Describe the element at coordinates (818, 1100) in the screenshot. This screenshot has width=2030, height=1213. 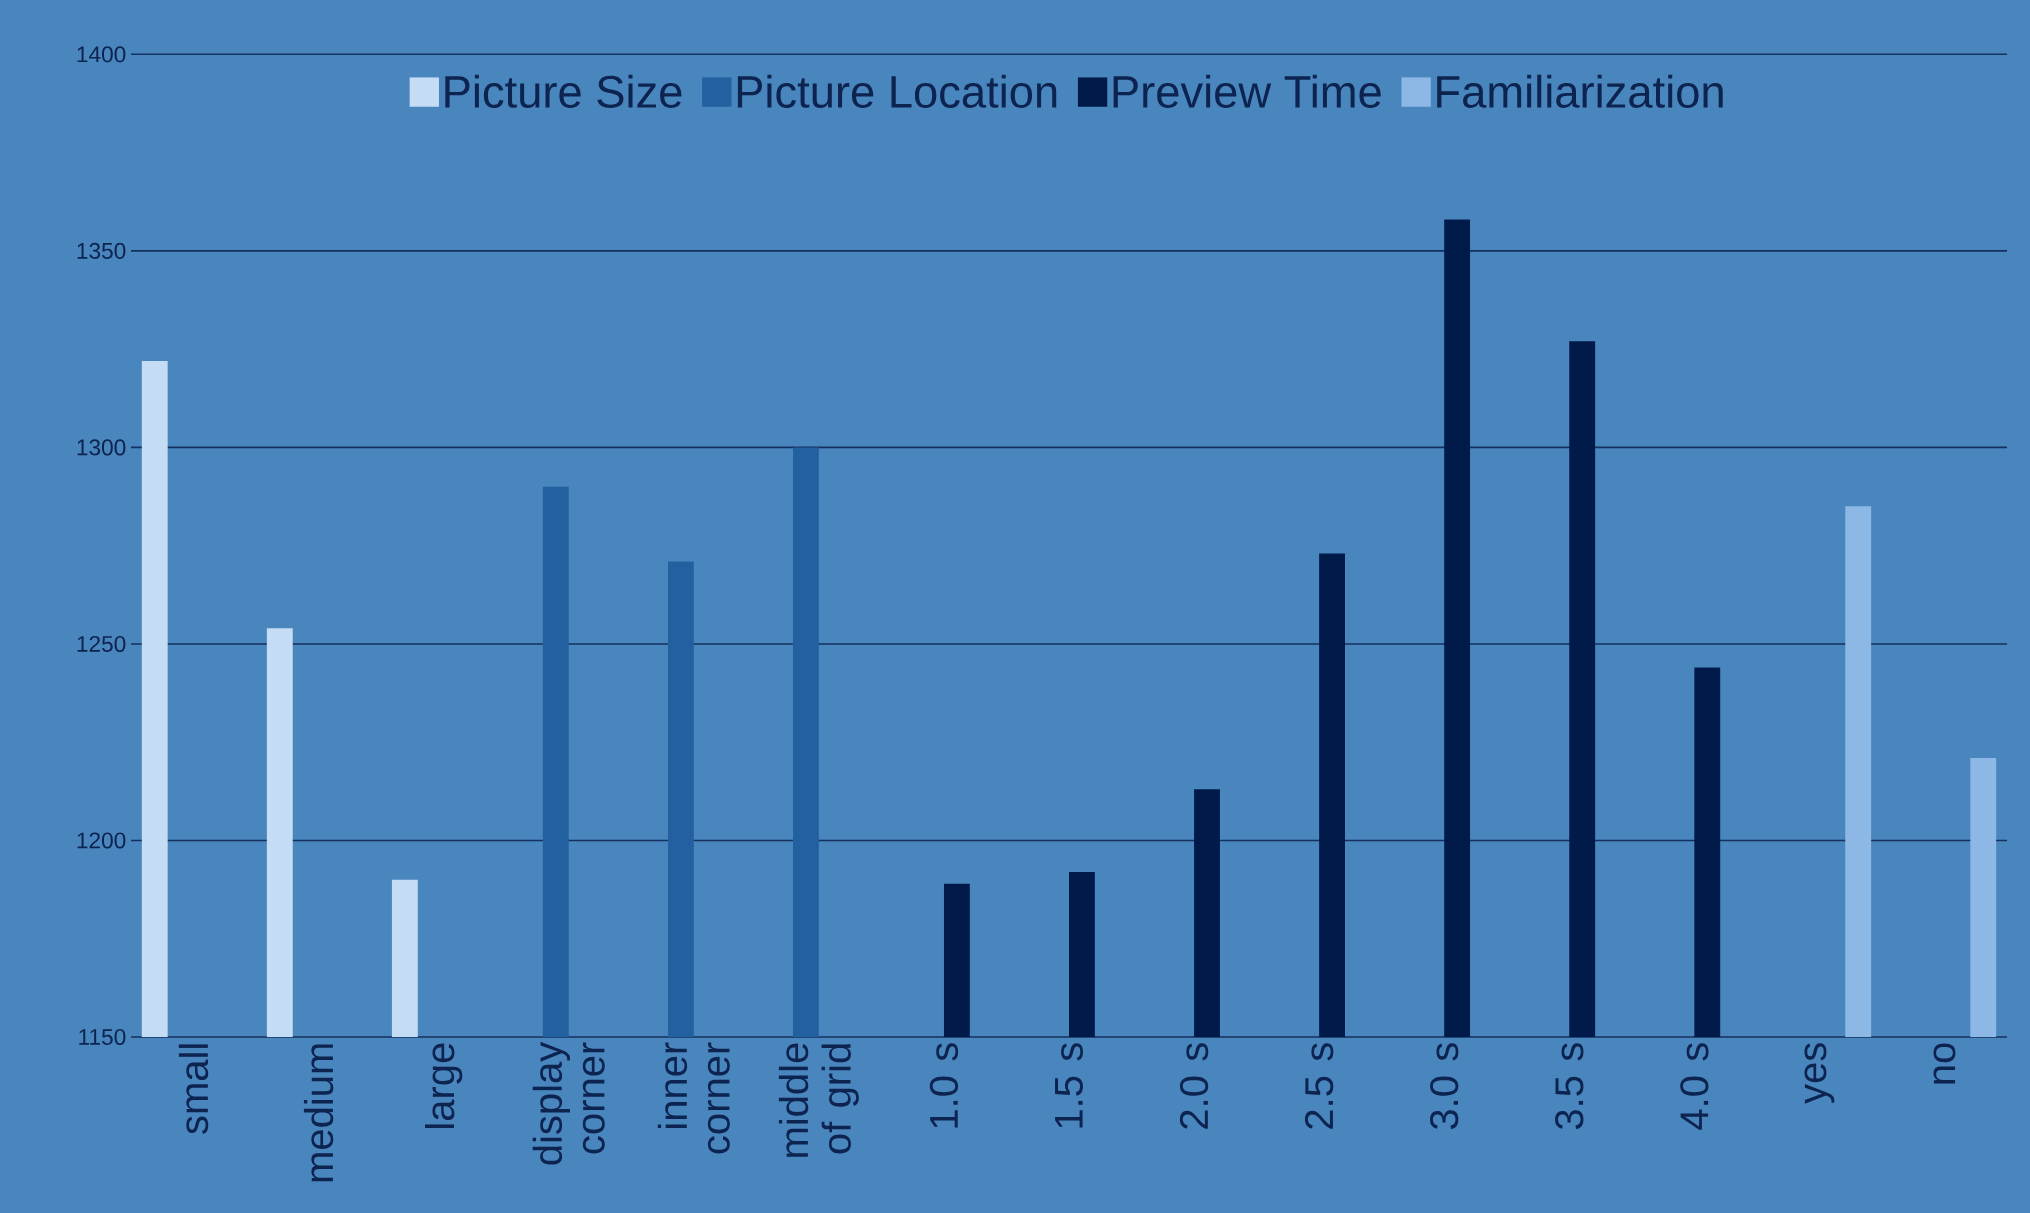
I see `x-tick-label: middle of grid` at that location.